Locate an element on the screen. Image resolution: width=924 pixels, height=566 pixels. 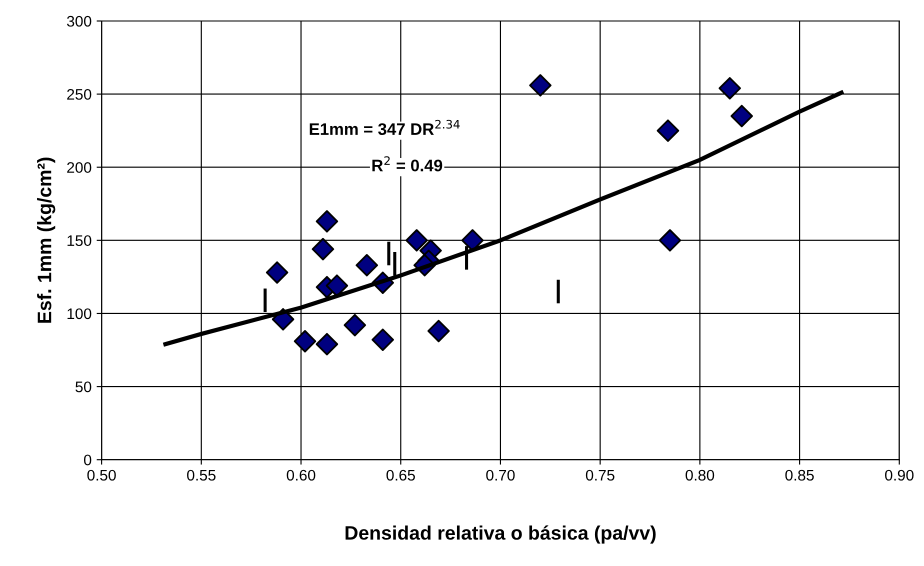
x-tick-label: 0.65 is located at coordinates (400, 475).